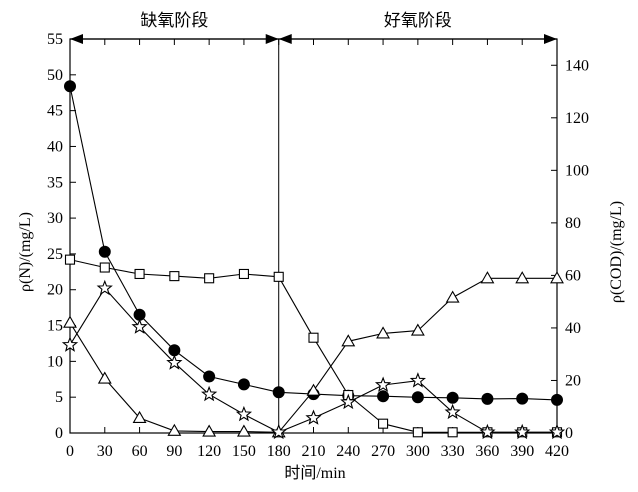 The height and width of the screenshot is (492, 638). Describe the element at coordinates (348, 451) in the screenshot. I see `x-tick-label-8: 240` at that location.